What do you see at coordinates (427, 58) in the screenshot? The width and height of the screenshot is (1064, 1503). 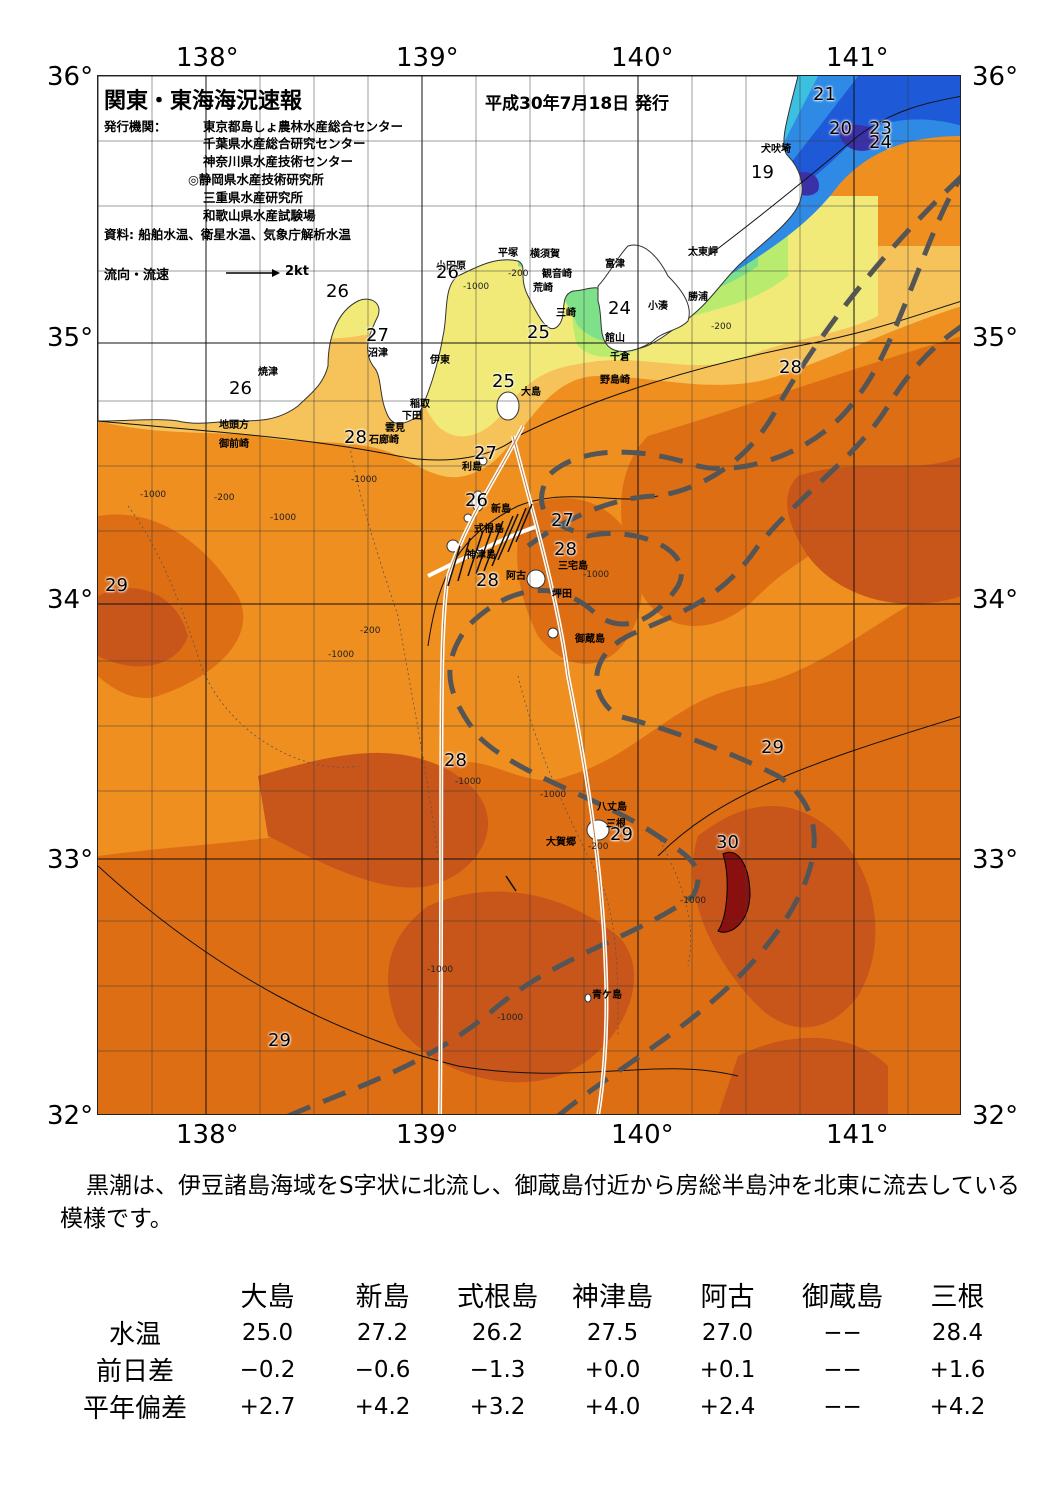 I see `lon-tick-139-top: 139°` at bounding box center [427, 58].